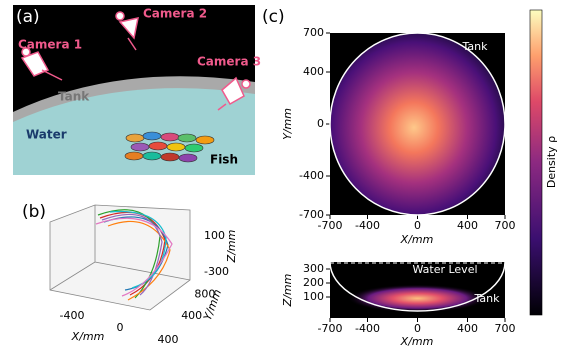  I want to click on y-tick-label: 800, so click(204, 294).